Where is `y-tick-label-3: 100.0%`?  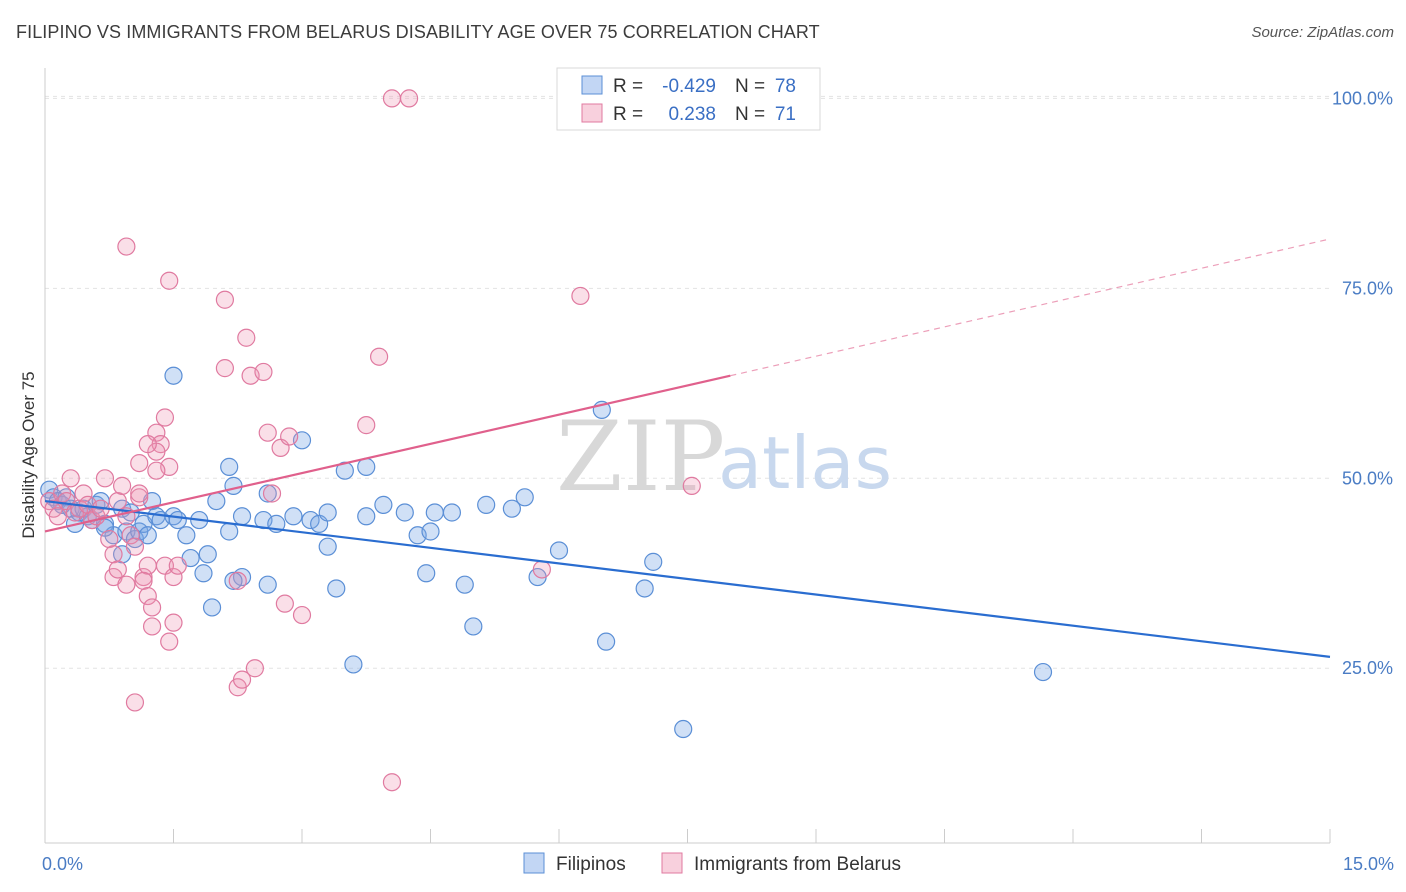 y-tick-label-3: 100.0% is located at coordinates (1362, 98).